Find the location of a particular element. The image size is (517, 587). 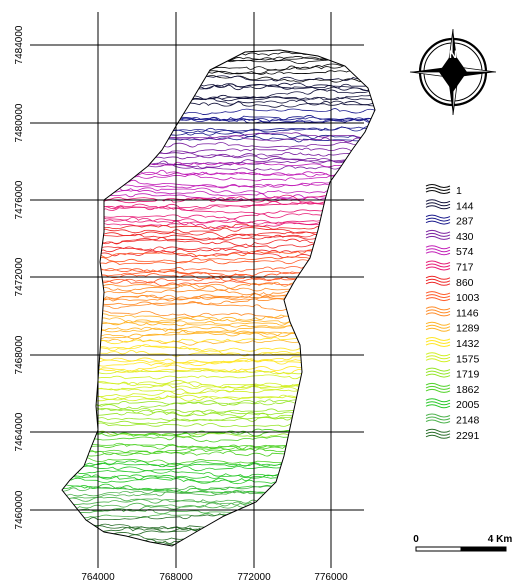

legend-label: 717 is located at coordinates (465, 268).